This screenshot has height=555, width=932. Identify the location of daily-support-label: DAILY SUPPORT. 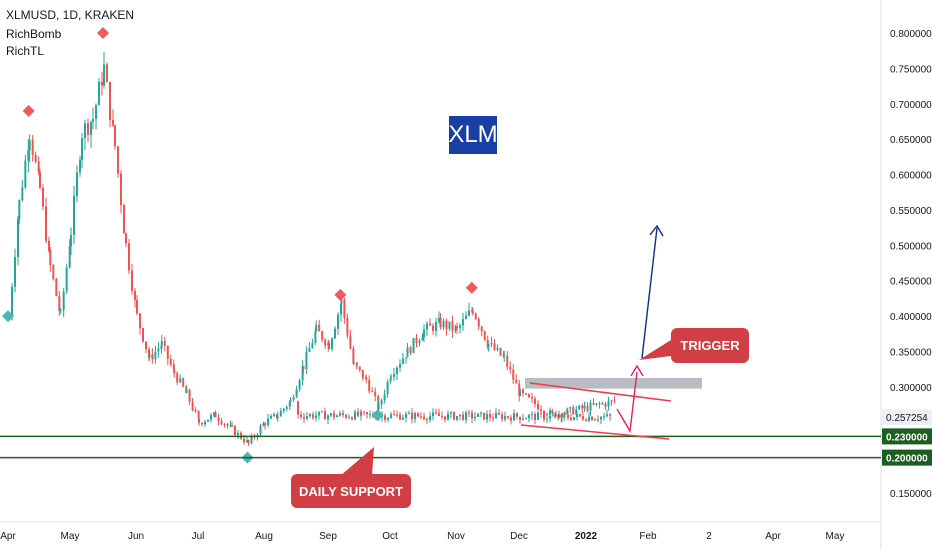
(351, 491).